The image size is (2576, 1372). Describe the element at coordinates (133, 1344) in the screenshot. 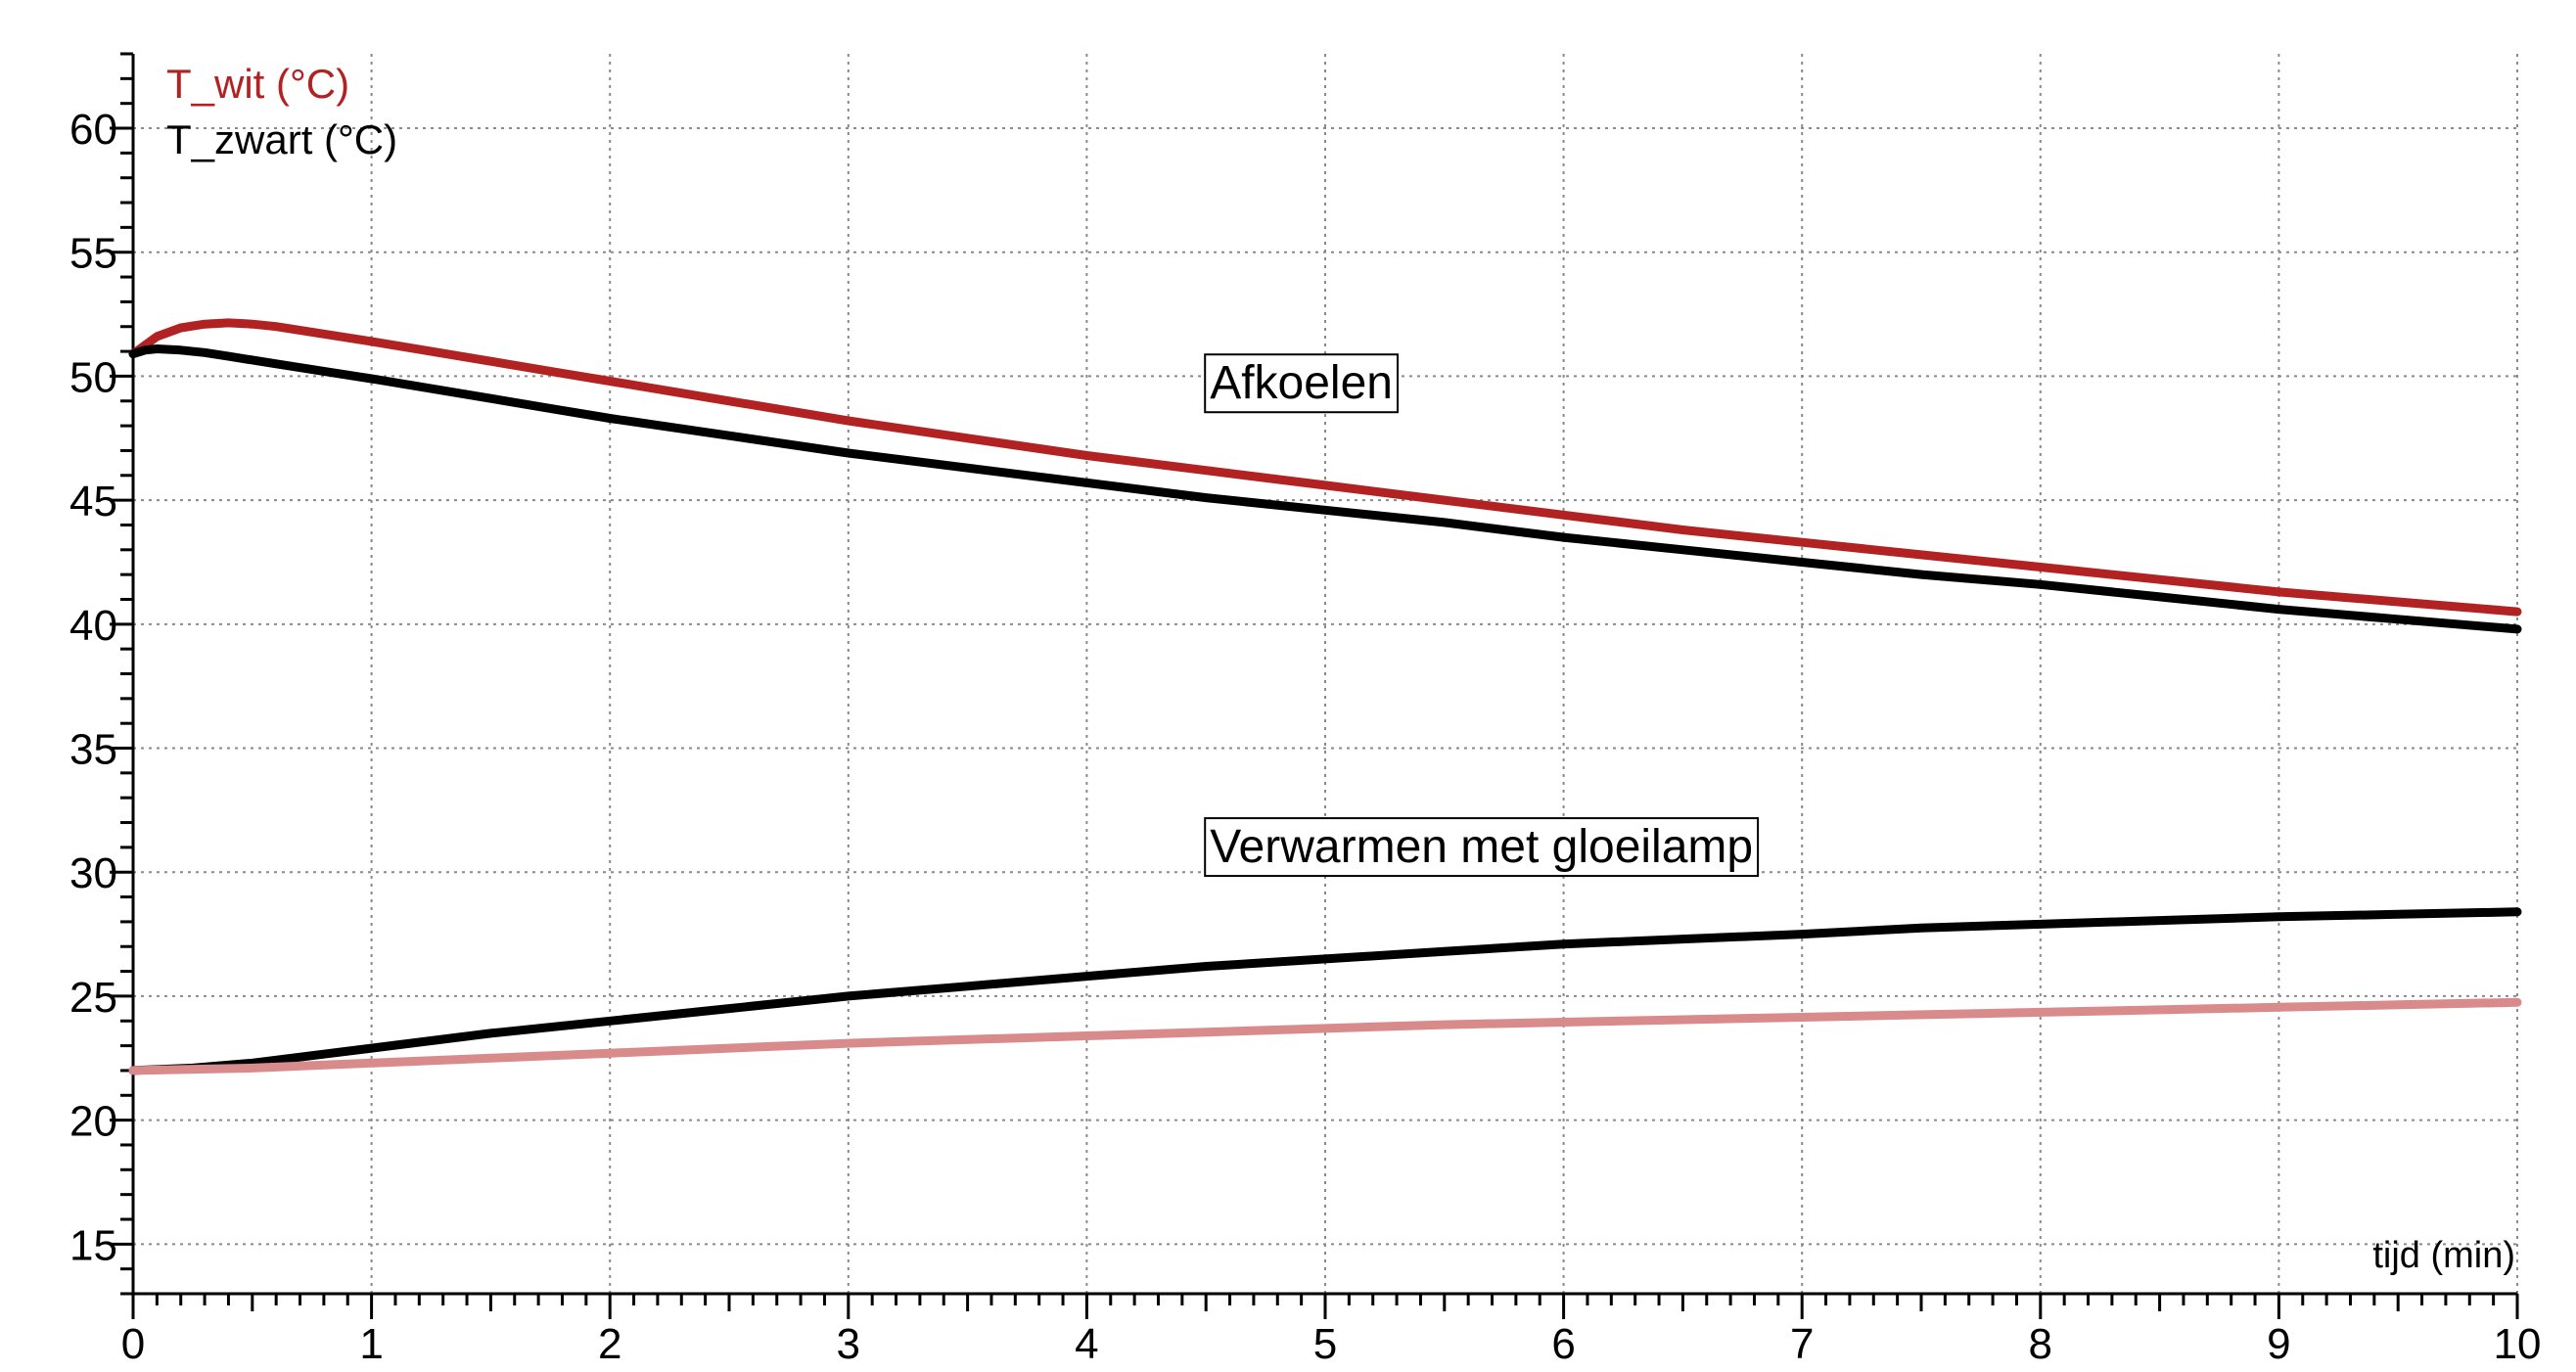

I see `x-tick-label: 0` at that location.